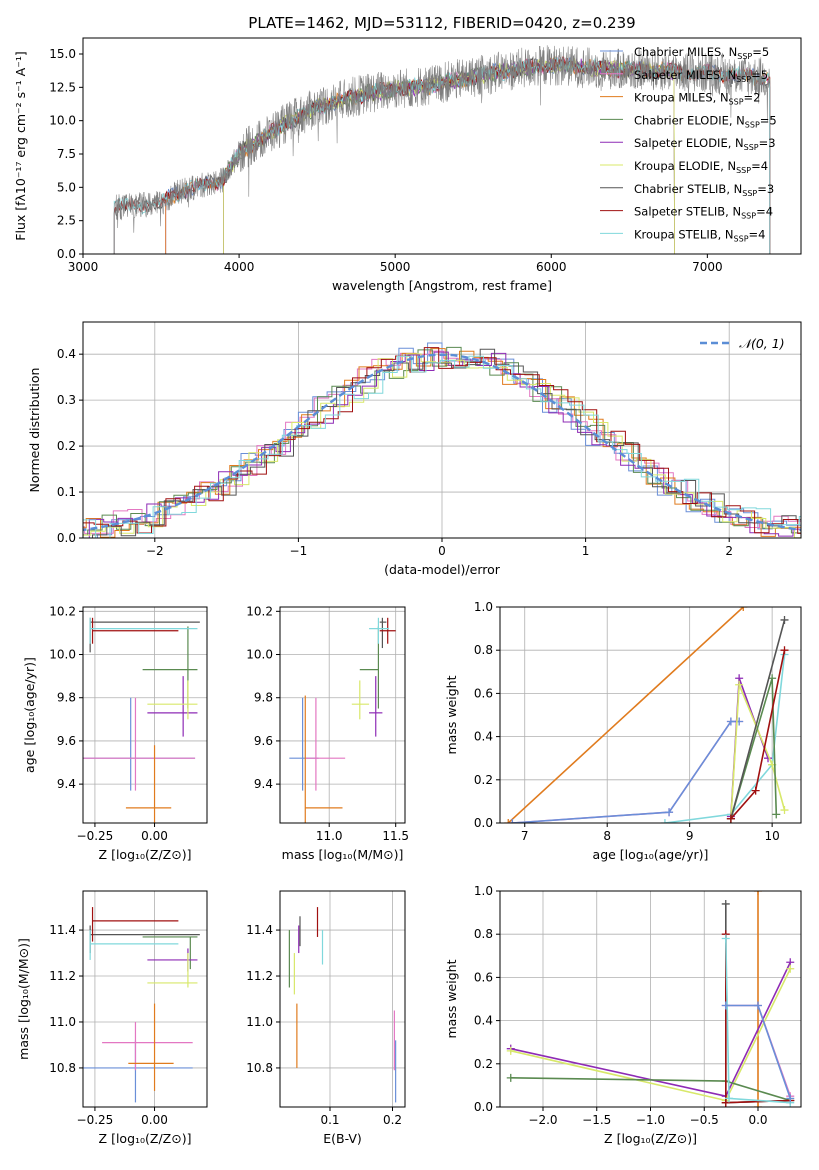 The height and width of the screenshot is (1170, 819). I want to click on legend-entry: Salpeter STELIB, NSSP=4, so click(703, 213).